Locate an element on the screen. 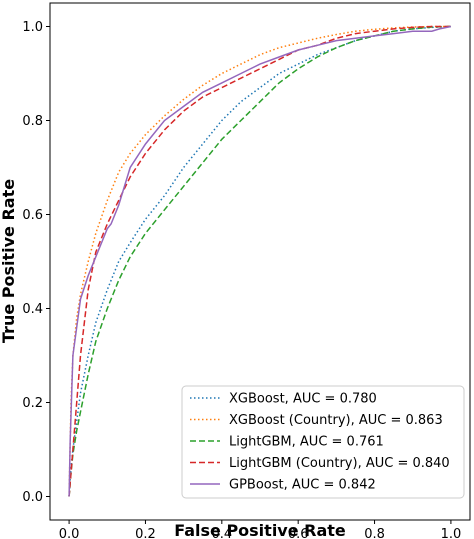 The image size is (474, 539). y-axis-label: True Positive Rate is located at coordinates (9, 261).